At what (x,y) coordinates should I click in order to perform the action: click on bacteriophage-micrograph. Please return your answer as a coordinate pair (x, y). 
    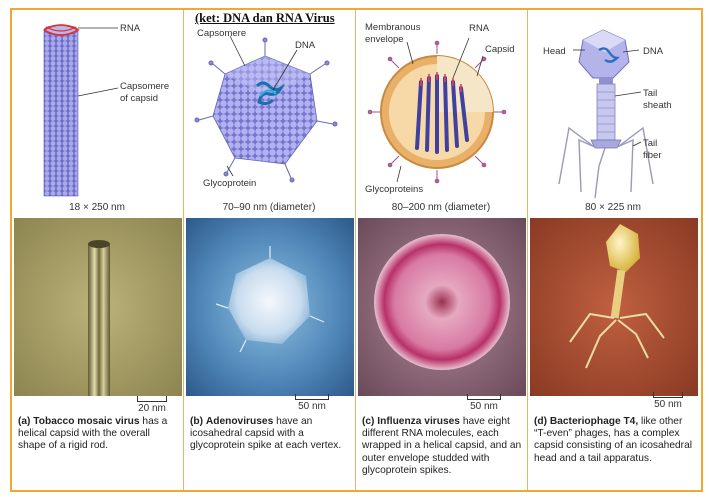
    Looking at the image, I should click on (614, 307).